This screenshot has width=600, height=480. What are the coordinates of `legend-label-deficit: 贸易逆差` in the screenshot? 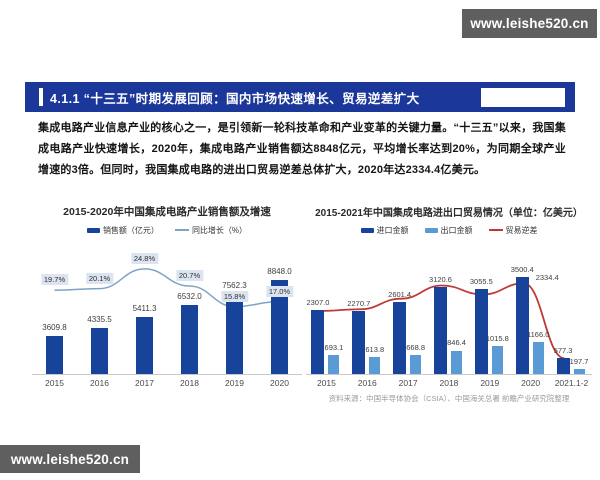 It's located at (521, 230).